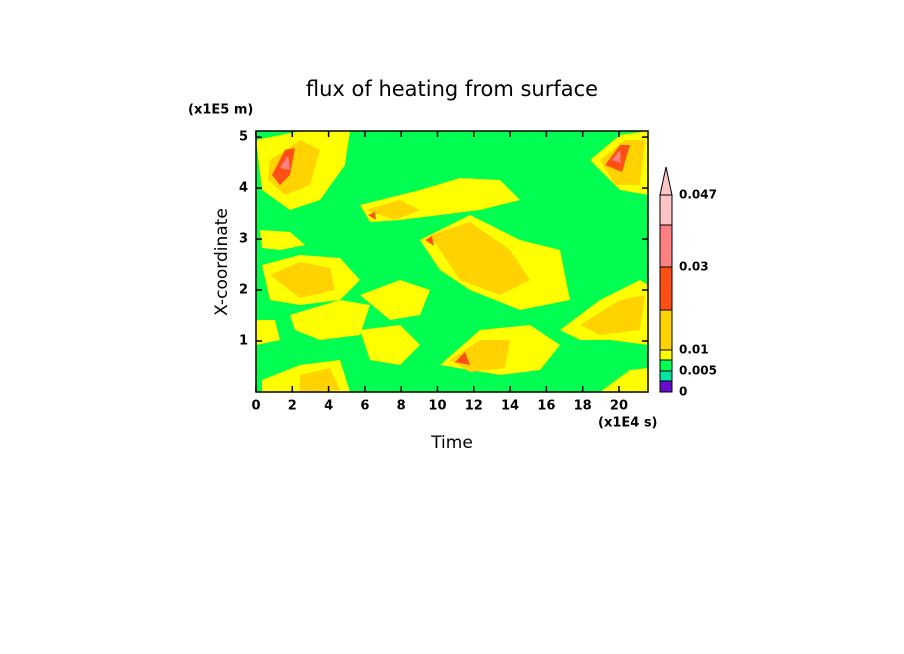 This screenshot has width=904, height=654. What do you see at coordinates (292, 406) in the screenshot?
I see `x-tick-label: 2` at bounding box center [292, 406].